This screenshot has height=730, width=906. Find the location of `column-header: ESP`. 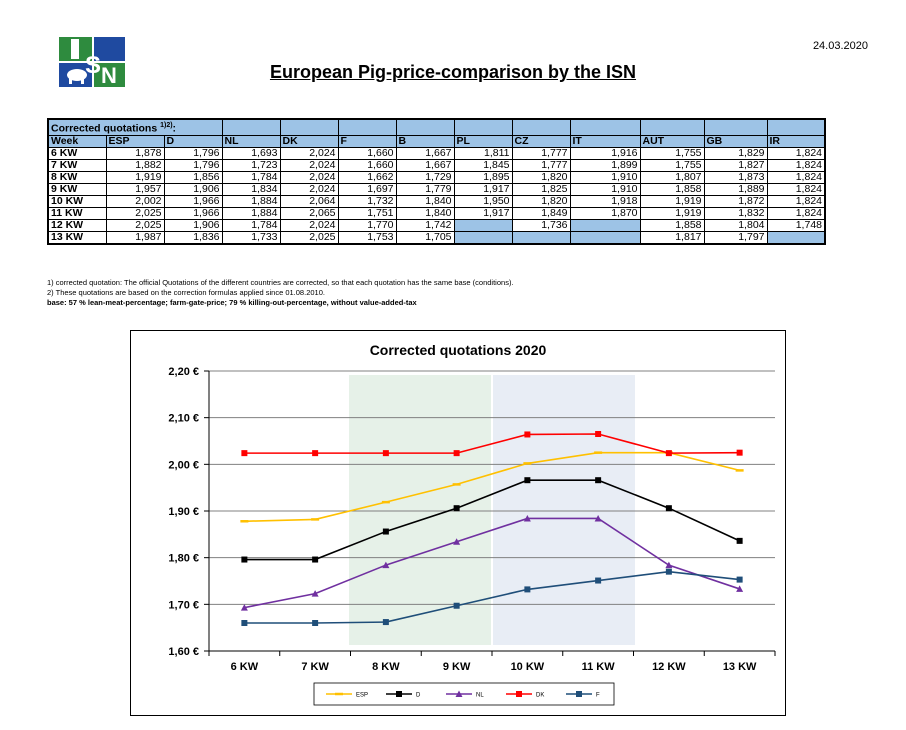

column-header: ESP is located at coordinates (135, 141).